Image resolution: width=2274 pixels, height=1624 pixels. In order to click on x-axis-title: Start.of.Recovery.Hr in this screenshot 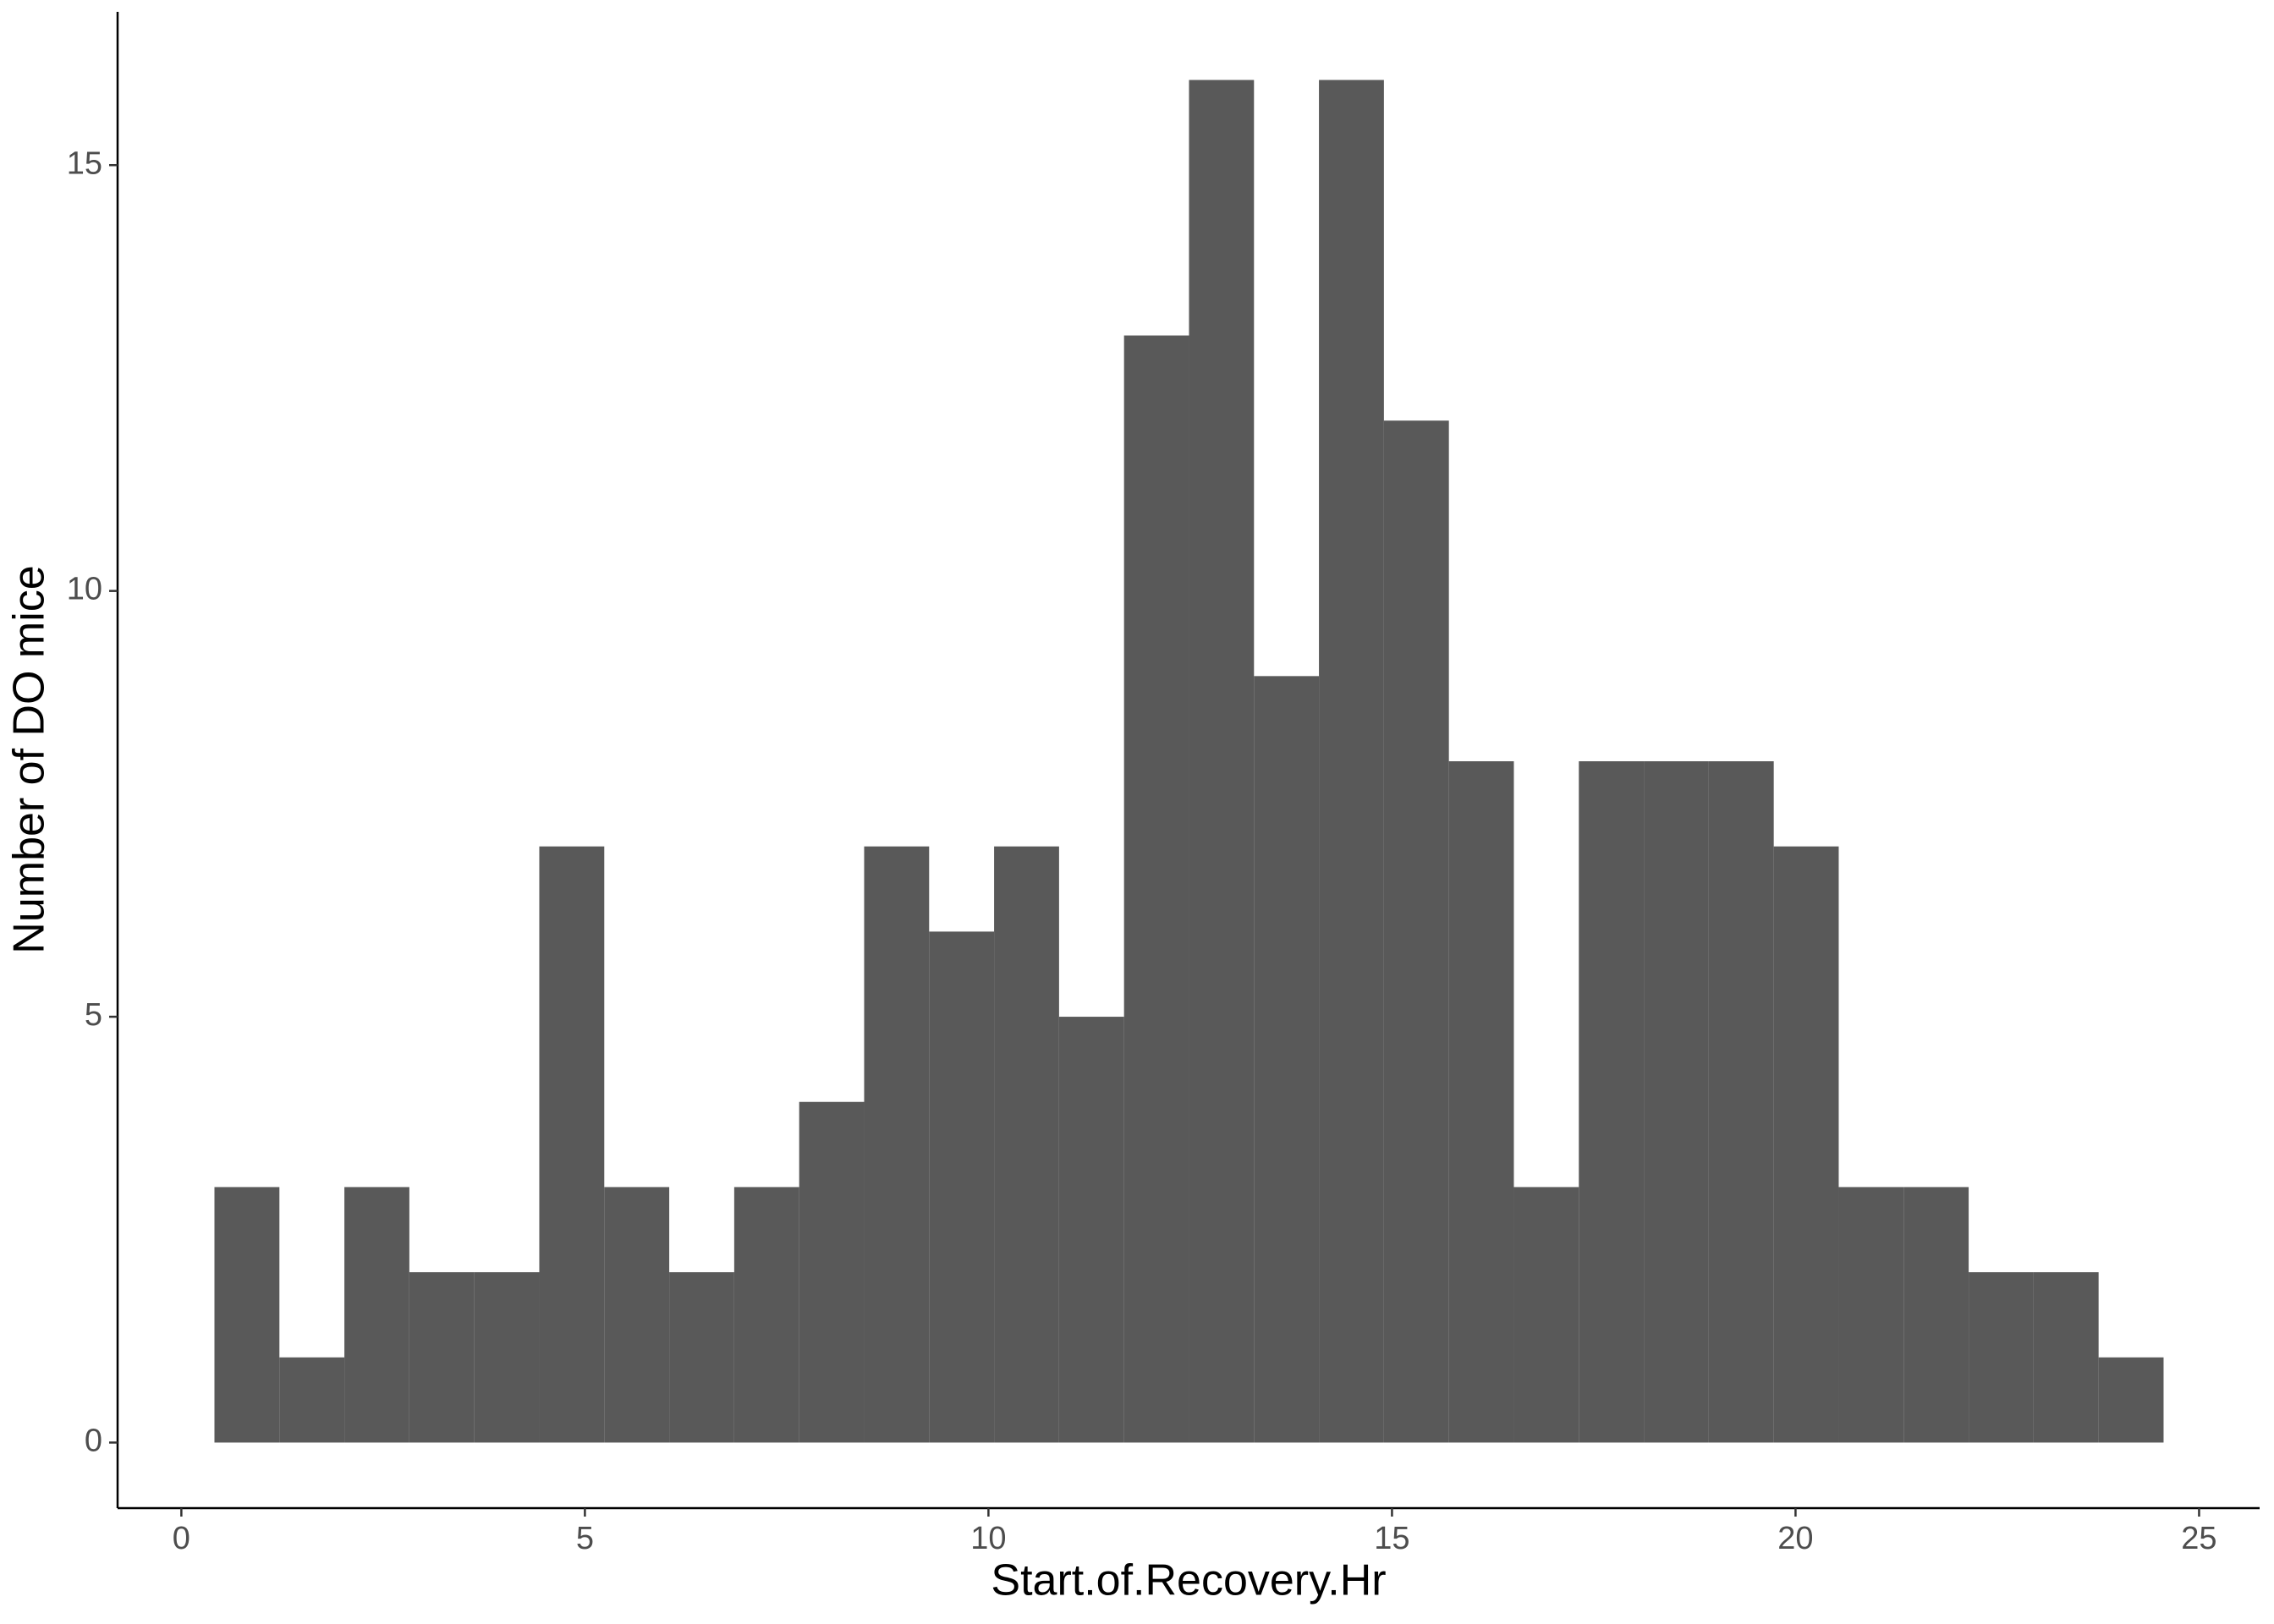, I will do `click(1189, 1580)`.